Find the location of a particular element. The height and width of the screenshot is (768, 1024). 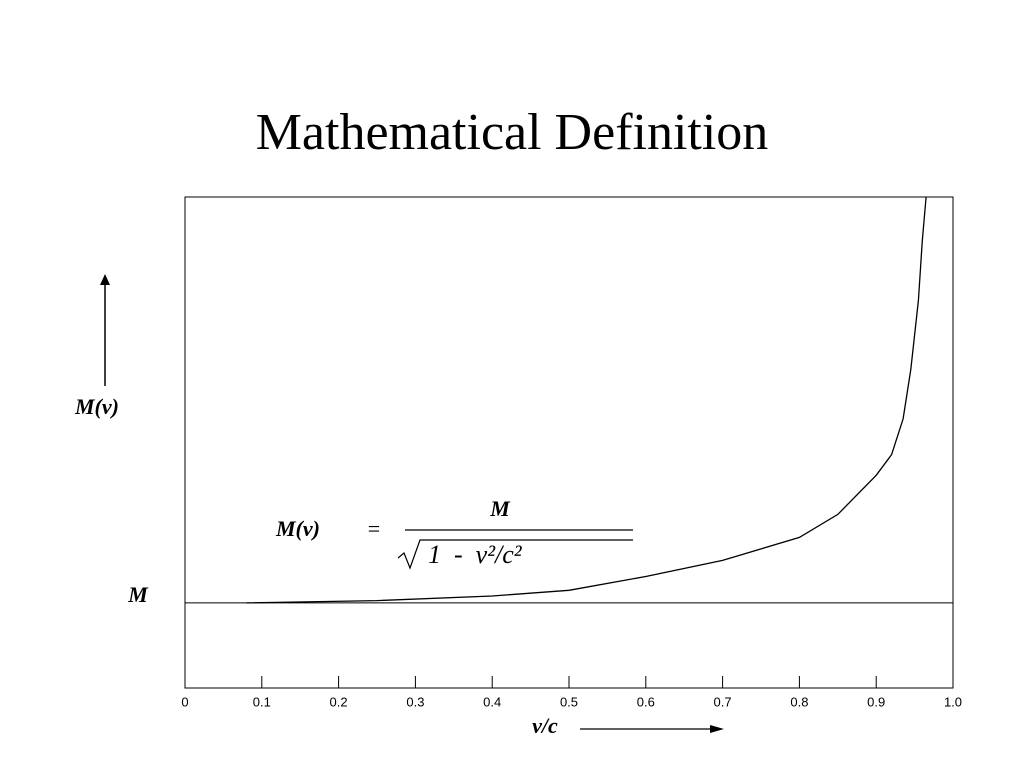

x-tick-label: 0.8 is located at coordinates (799, 701).